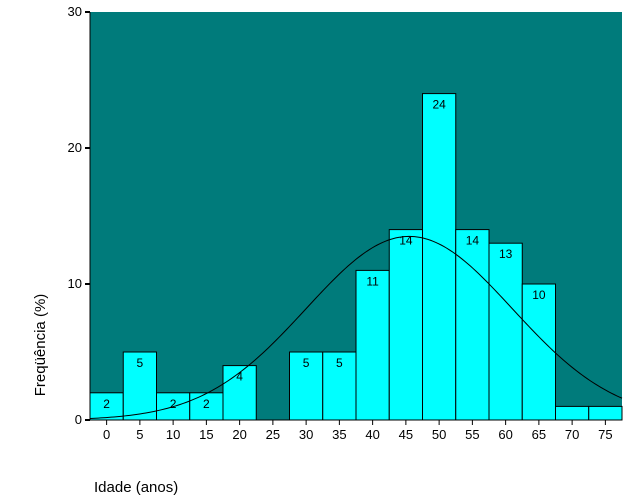  What do you see at coordinates (572, 434) in the screenshot?
I see `x-tick-label: 70` at bounding box center [572, 434].